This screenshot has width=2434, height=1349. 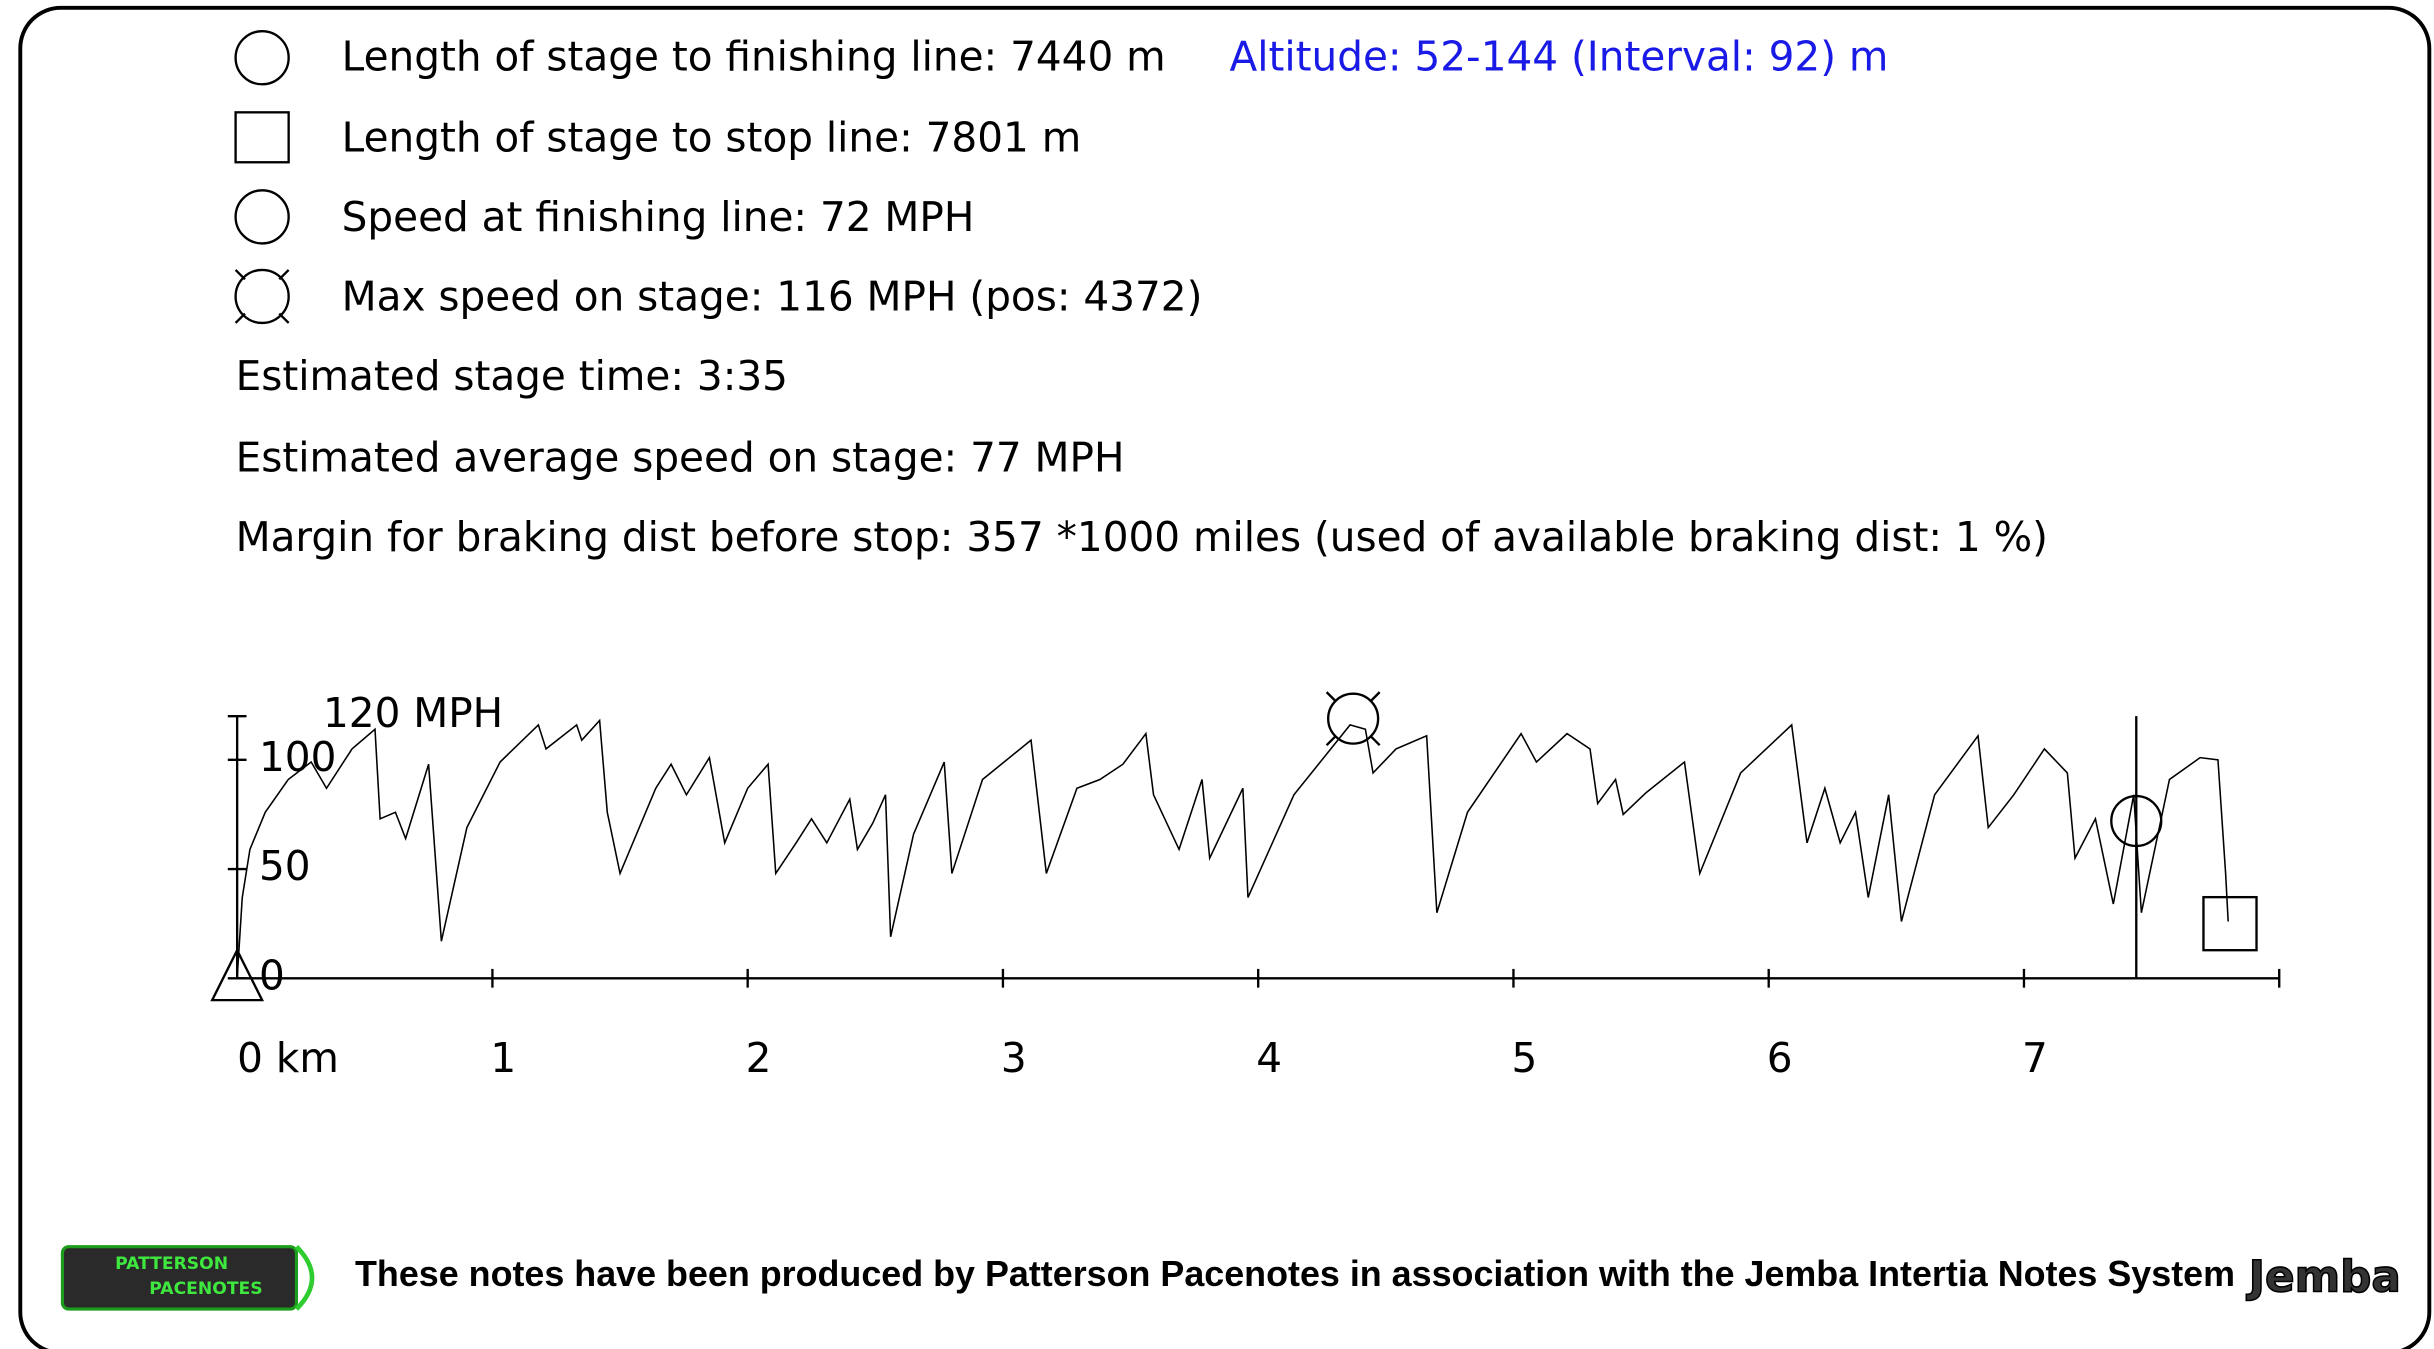 I want to click on x-tick-label: 3, so click(x=1014, y=1058).